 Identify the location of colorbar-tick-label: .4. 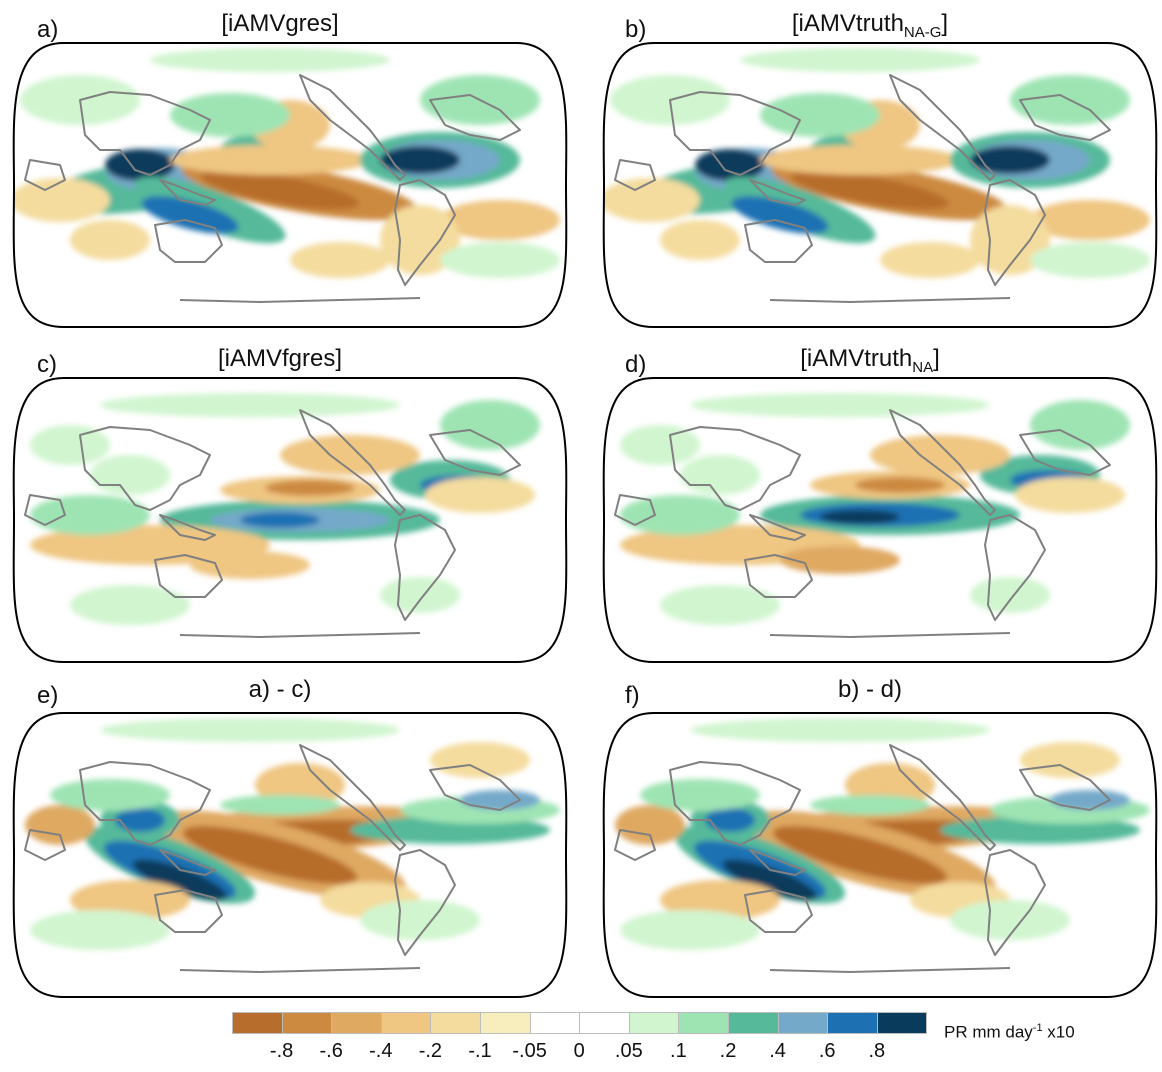
(777, 1051).